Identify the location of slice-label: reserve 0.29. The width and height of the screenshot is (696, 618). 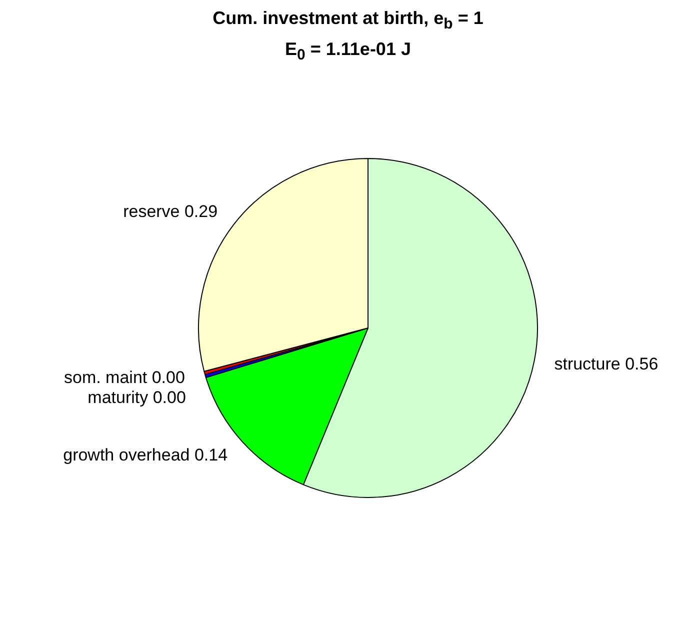
(170, 212).